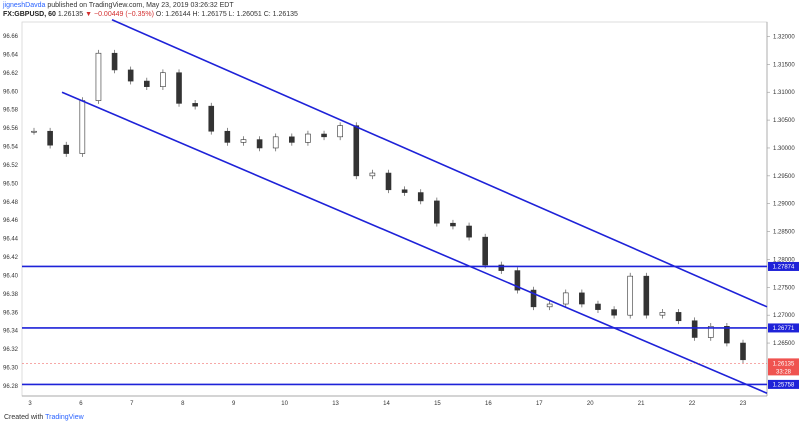 The width and height of the screenshot is (800, 425). I want to click on x-axis-tick-label: 13, so click(335, 404).